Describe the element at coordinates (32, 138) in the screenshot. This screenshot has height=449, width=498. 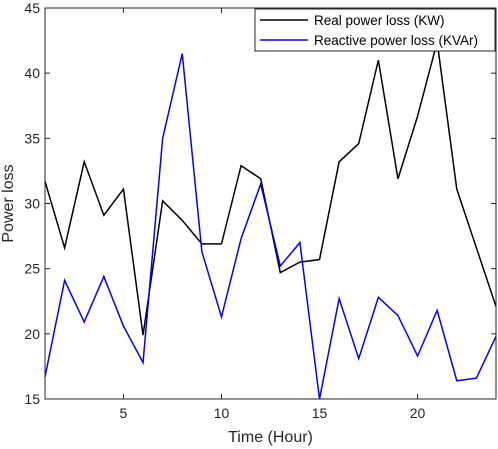
I see `y-tick-label: 35` at that location.